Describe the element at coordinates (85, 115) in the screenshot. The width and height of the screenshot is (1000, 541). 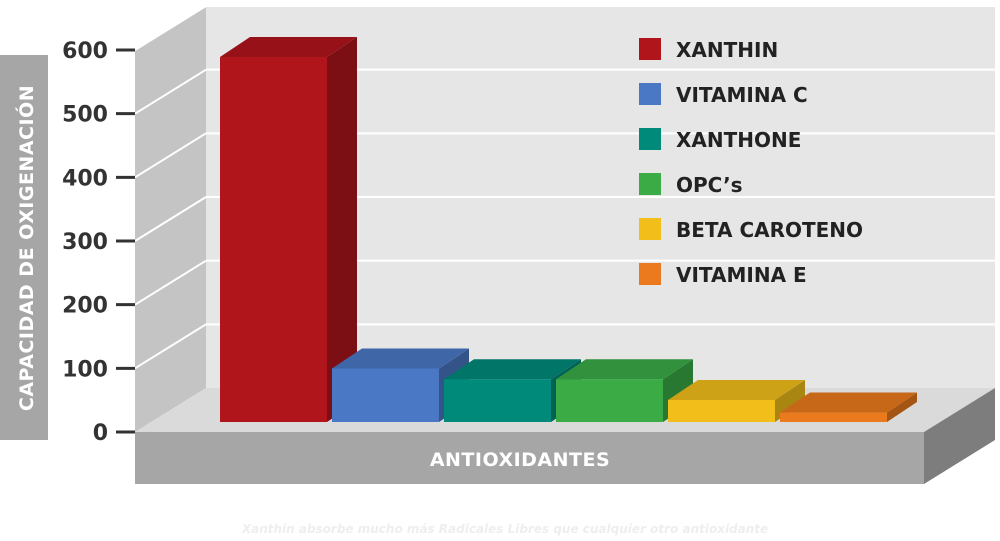
I see `y-tick-label: 500` at that location.